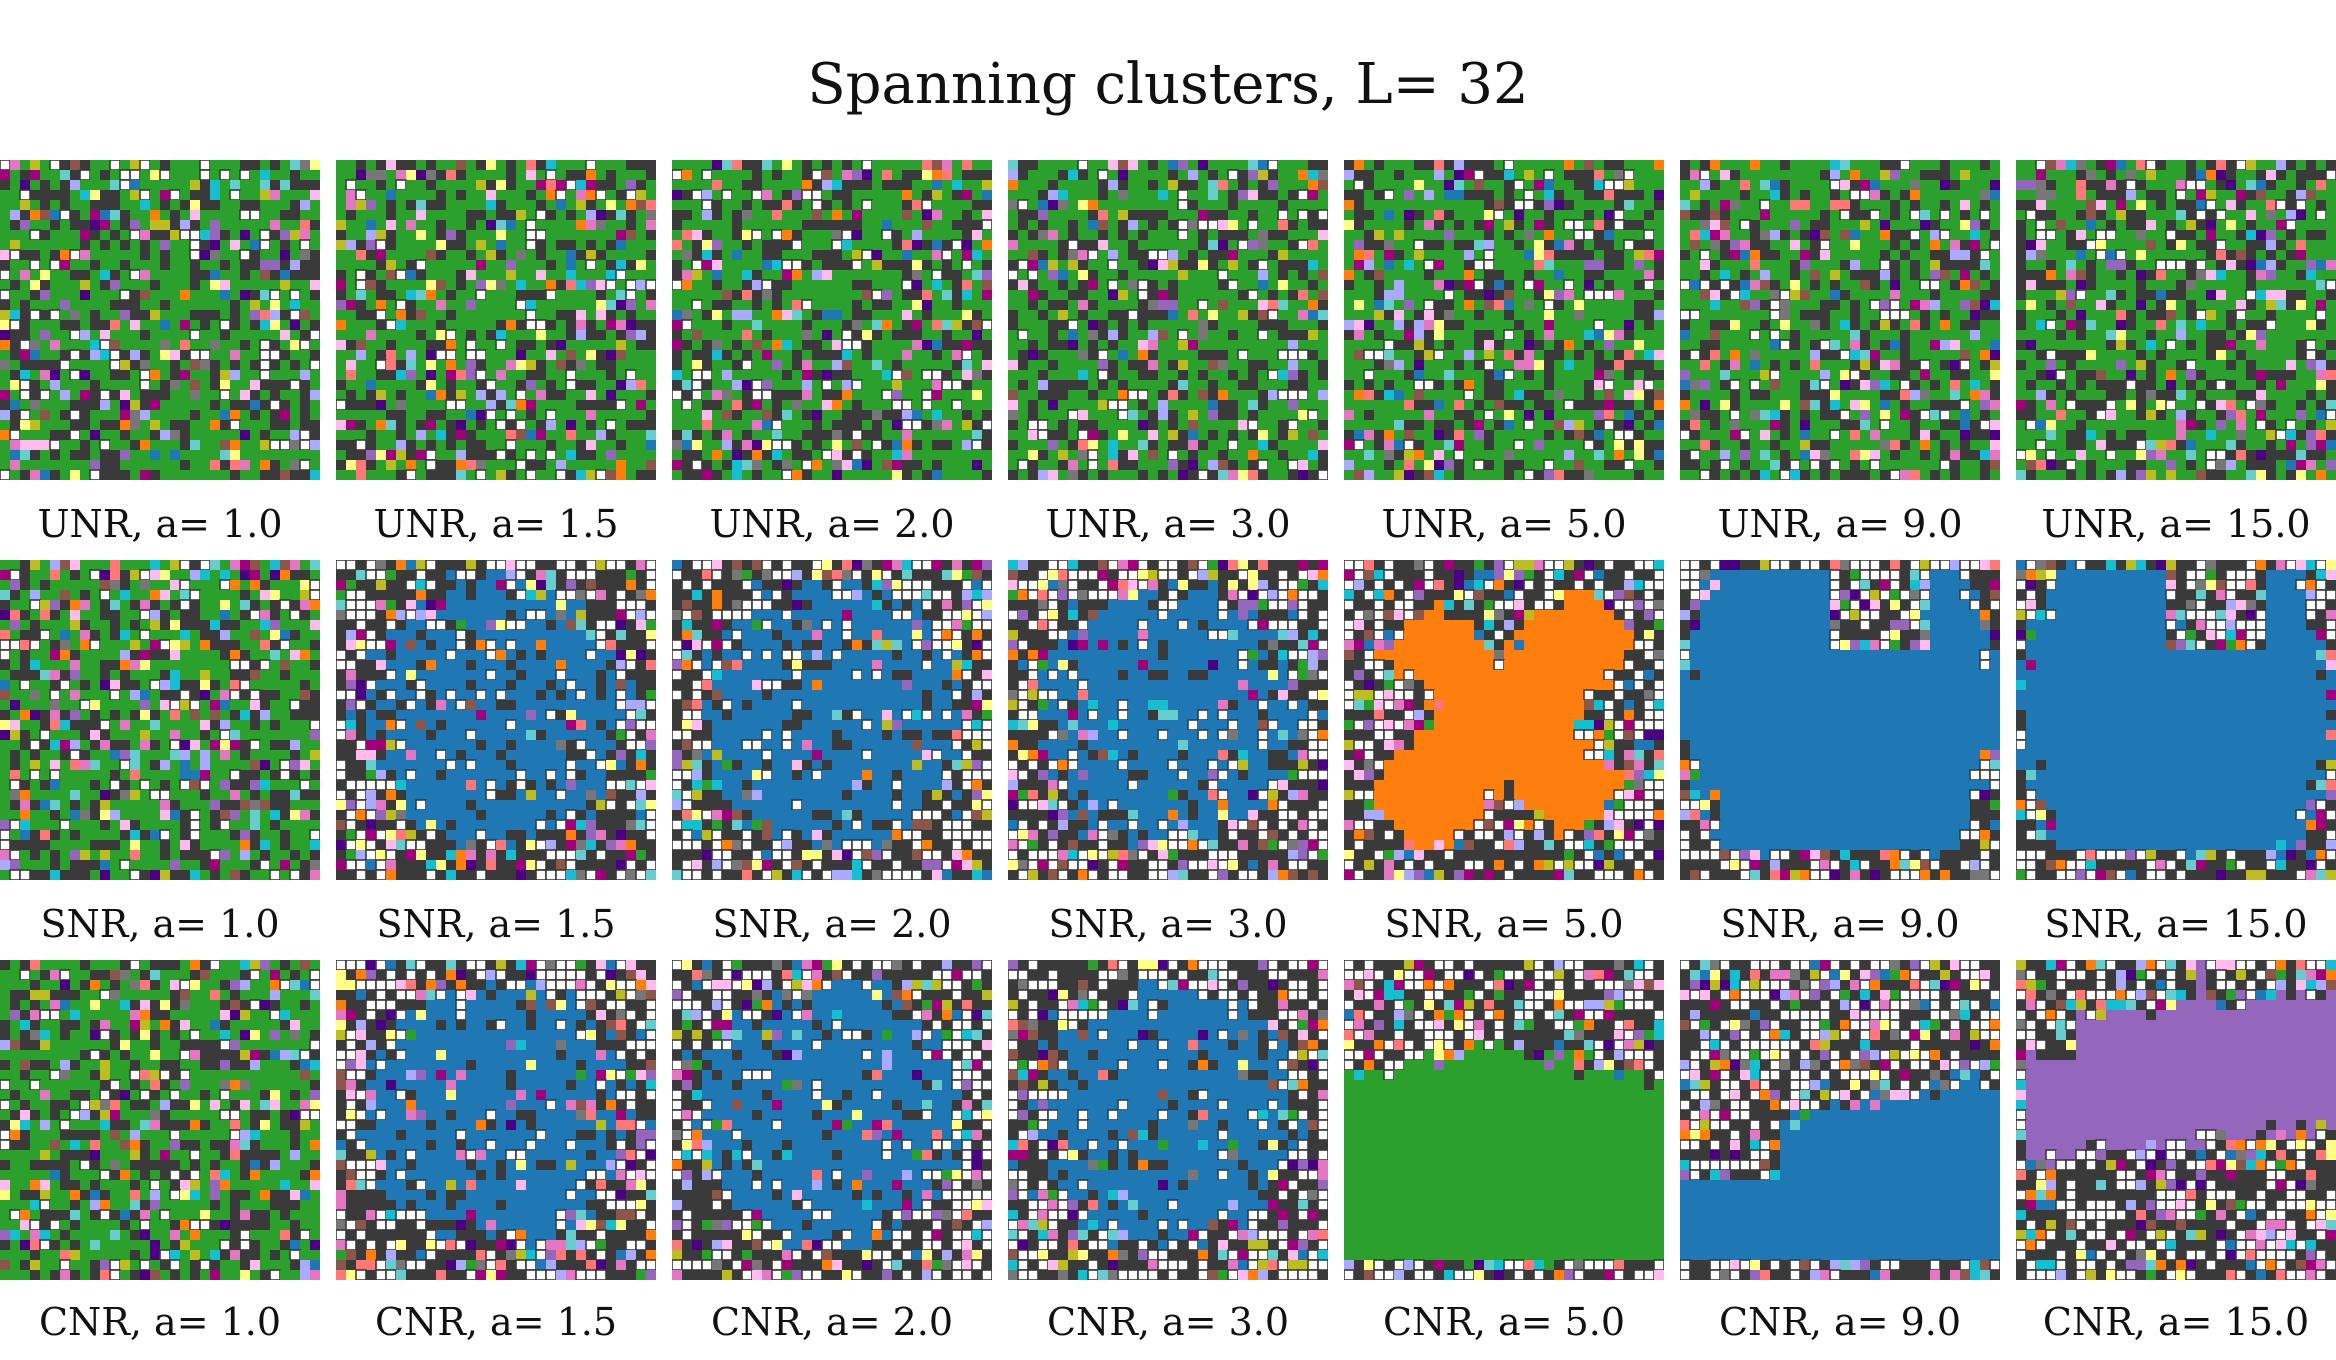 The height and width of the screenshot is (1360, 2336). I want to click on panel-caption: UNR, a= 15.0, so click(2171, 524).